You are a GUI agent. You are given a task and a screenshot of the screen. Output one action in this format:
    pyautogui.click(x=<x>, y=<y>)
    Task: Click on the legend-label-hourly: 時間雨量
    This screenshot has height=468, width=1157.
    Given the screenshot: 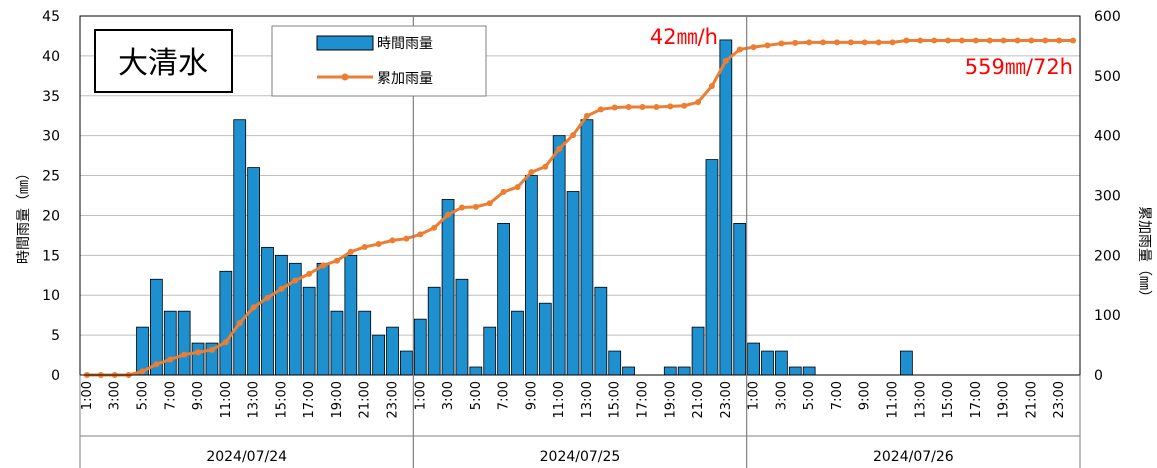 What is the action you would take?
    pyautogui.click(x=405, y=44)
    